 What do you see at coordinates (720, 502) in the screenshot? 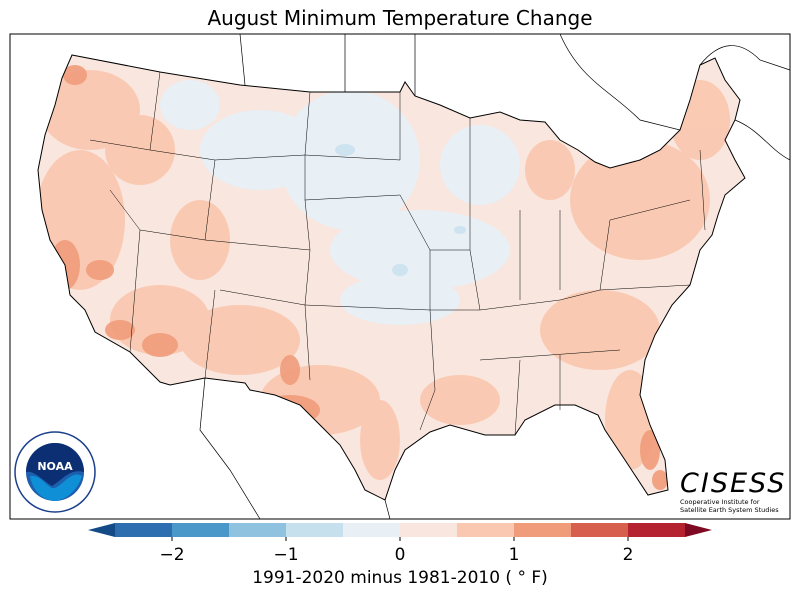
I see `cisess-subtitle-1: Cooperative Institute for` at bounding box center [720, 502].